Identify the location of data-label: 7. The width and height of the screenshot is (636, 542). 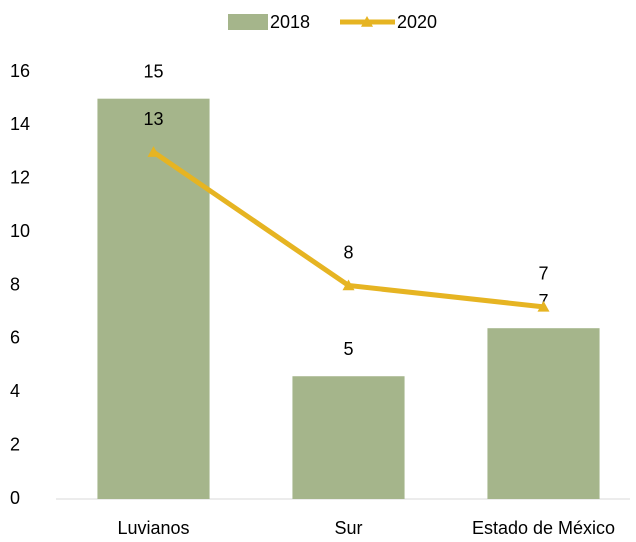
(543, 274).